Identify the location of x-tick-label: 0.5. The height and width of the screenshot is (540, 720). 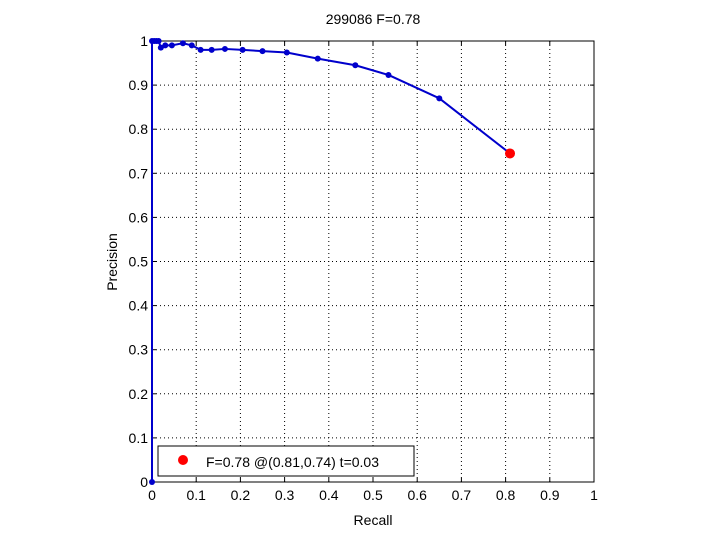
(373, 495).